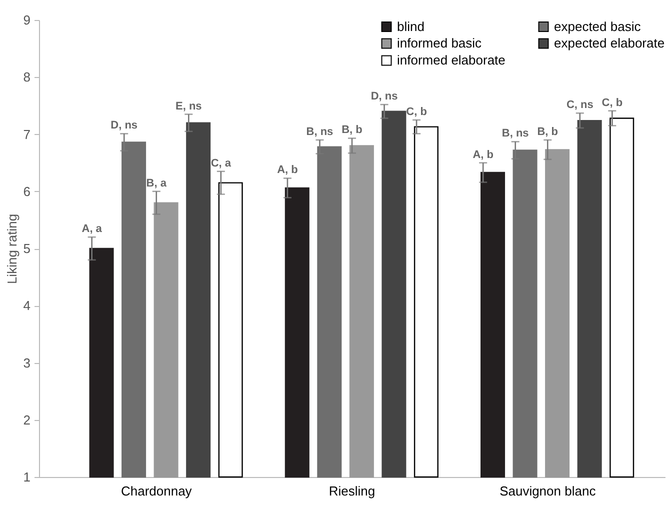 This screenshot has height=506, width=670. I want to click on y-tick-label: 6, so click(26, 191).